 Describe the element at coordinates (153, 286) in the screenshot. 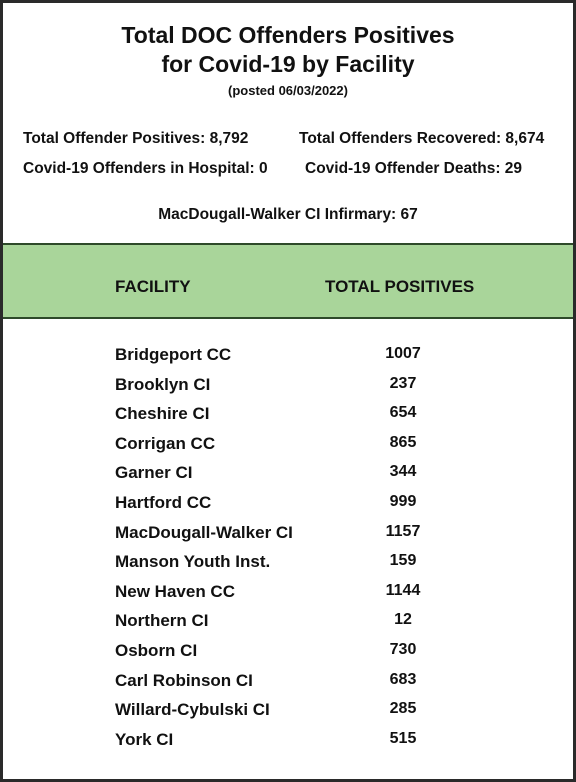

I see `facility-column-header: FACILITY` at that location.